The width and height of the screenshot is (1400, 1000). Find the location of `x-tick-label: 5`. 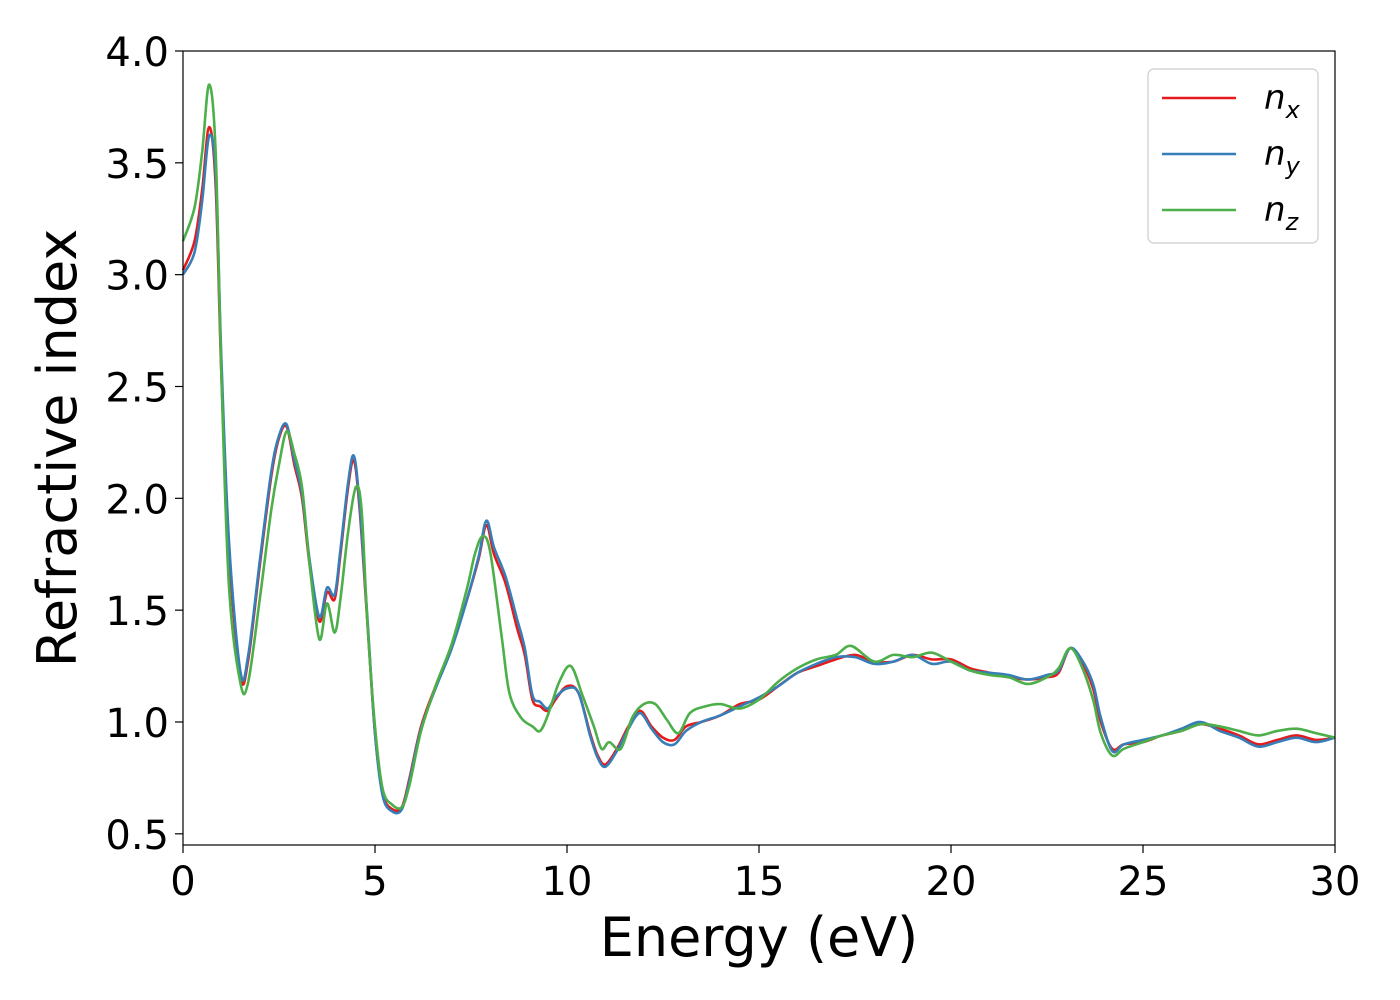

x-tick-label: 5 is located at coordinates (374, 882).